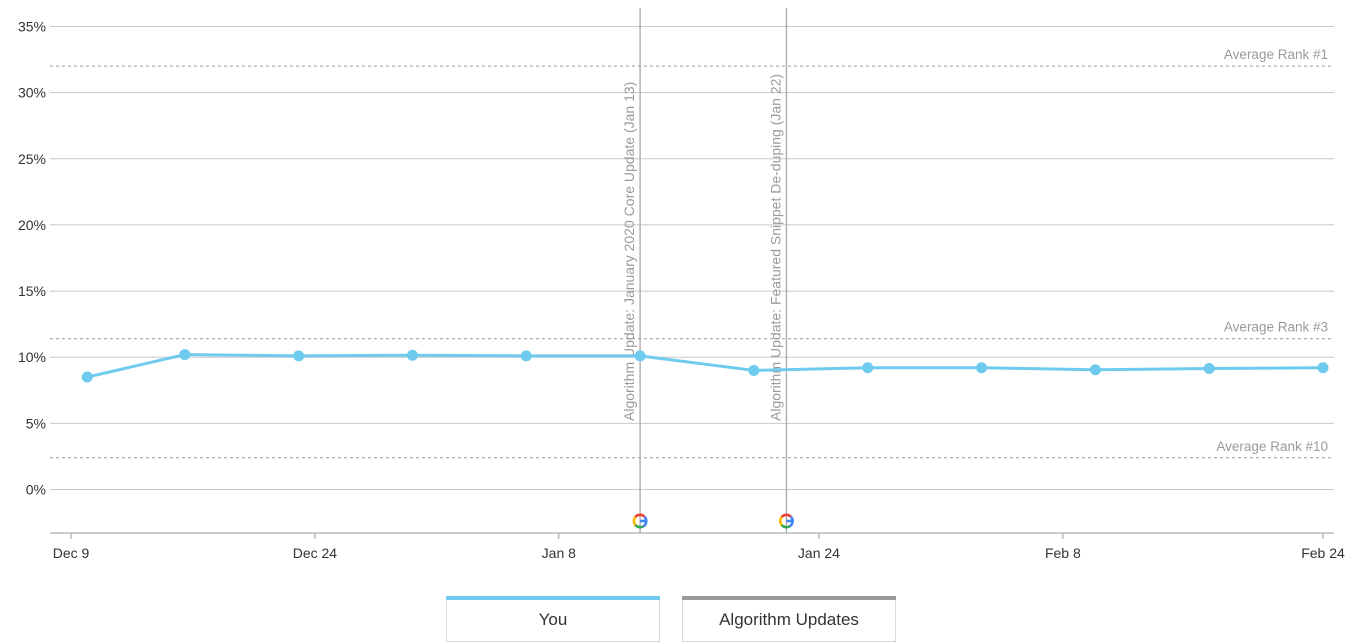 This screenshot has height=644, width=1363. I want to click on legend-item-algorithm-updates: Algorithm Updates, so click(789, 619).